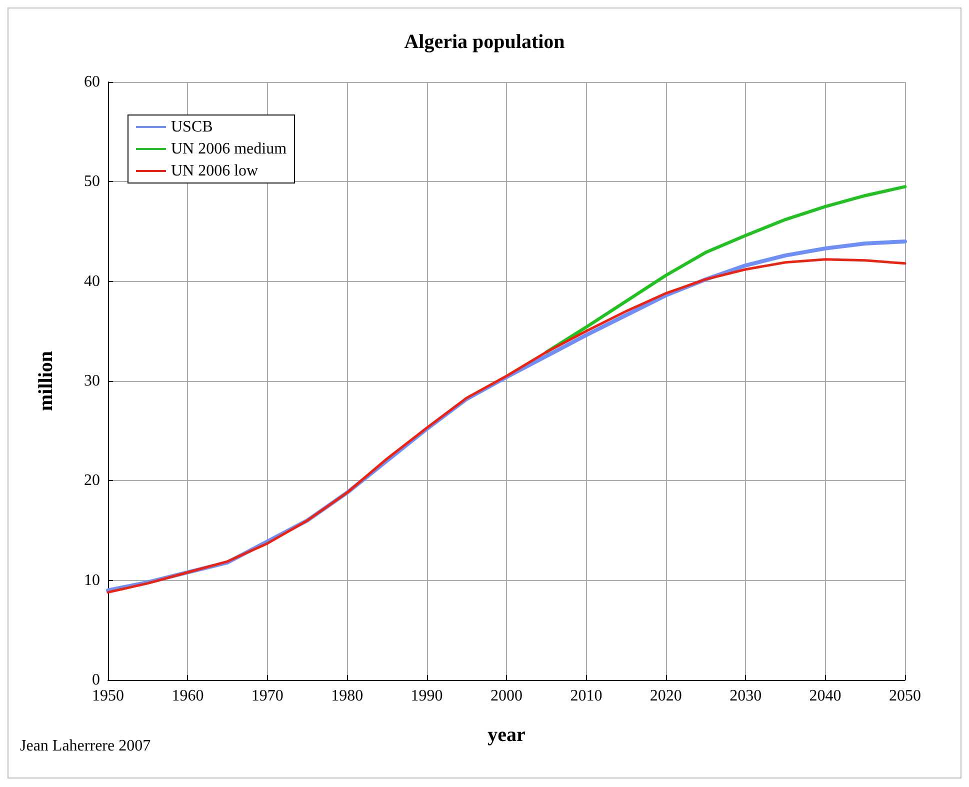 The height and width of the screenshot is (787, 969). What do you see at coordinates (92, 481) in the screenshot?
I see `y-tick-label: 20` at bounding box center [92, 481].